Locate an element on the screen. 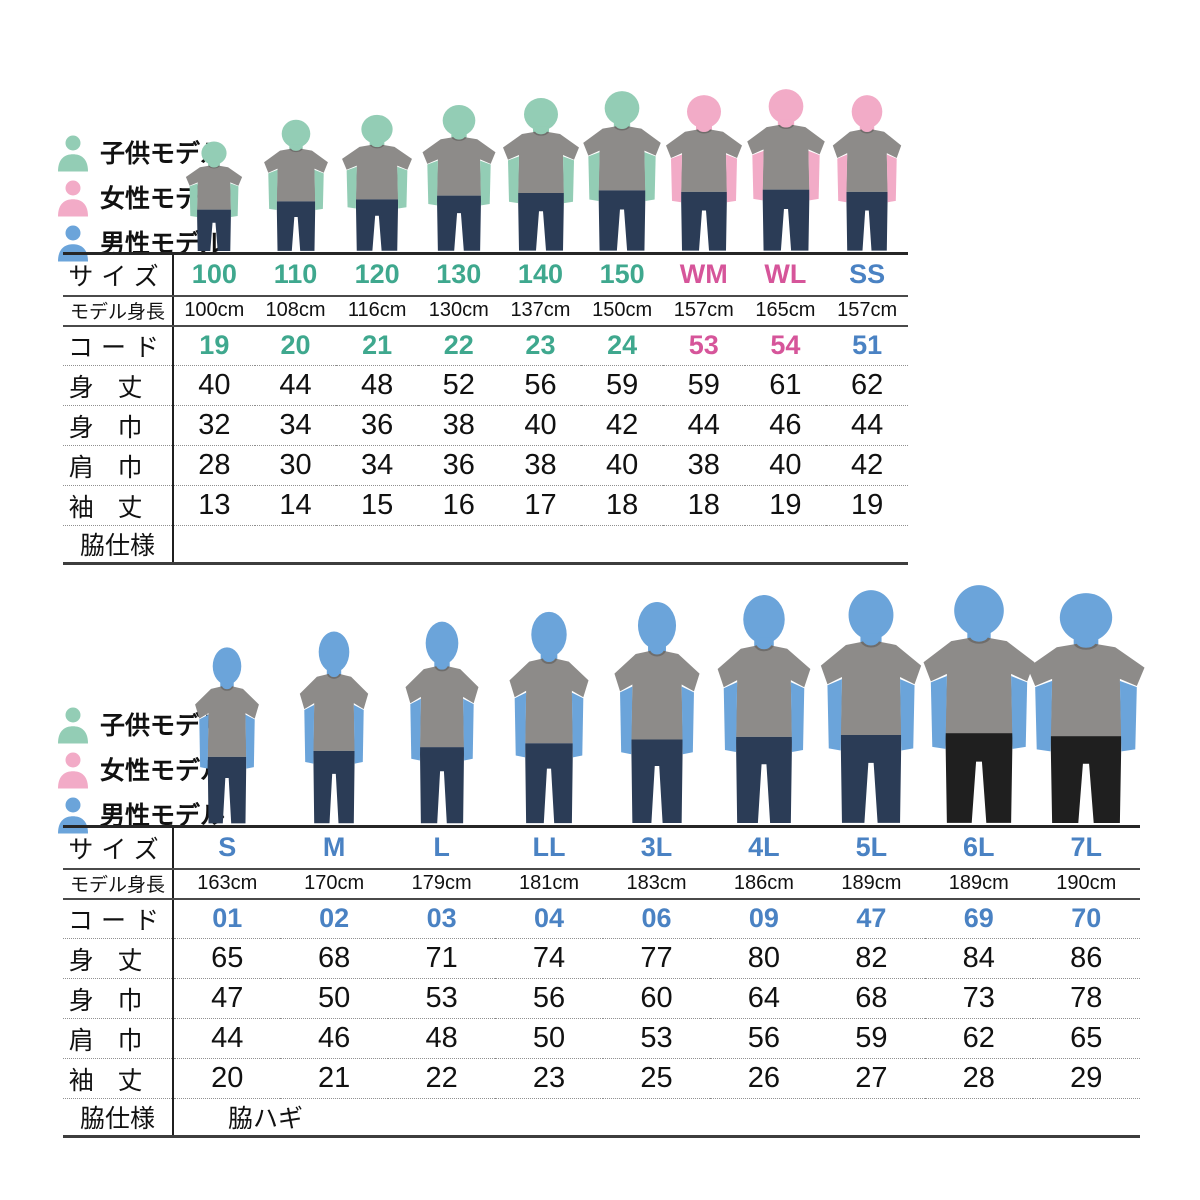  model_height-cell-150: 150cm is located at coordinates (622, 311).